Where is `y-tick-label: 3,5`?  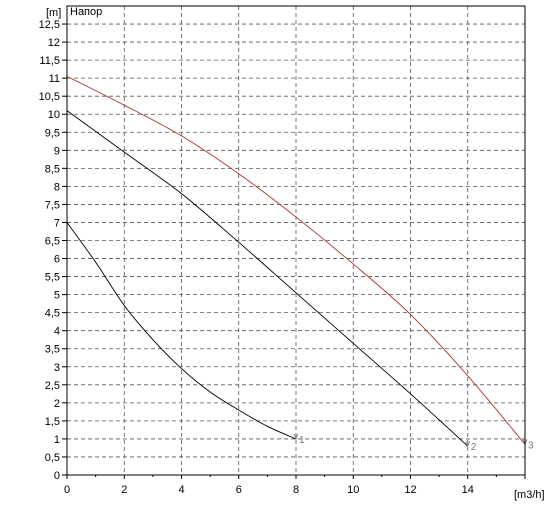
y-tick-label: 3,5 is located at coordinates (52, 350).